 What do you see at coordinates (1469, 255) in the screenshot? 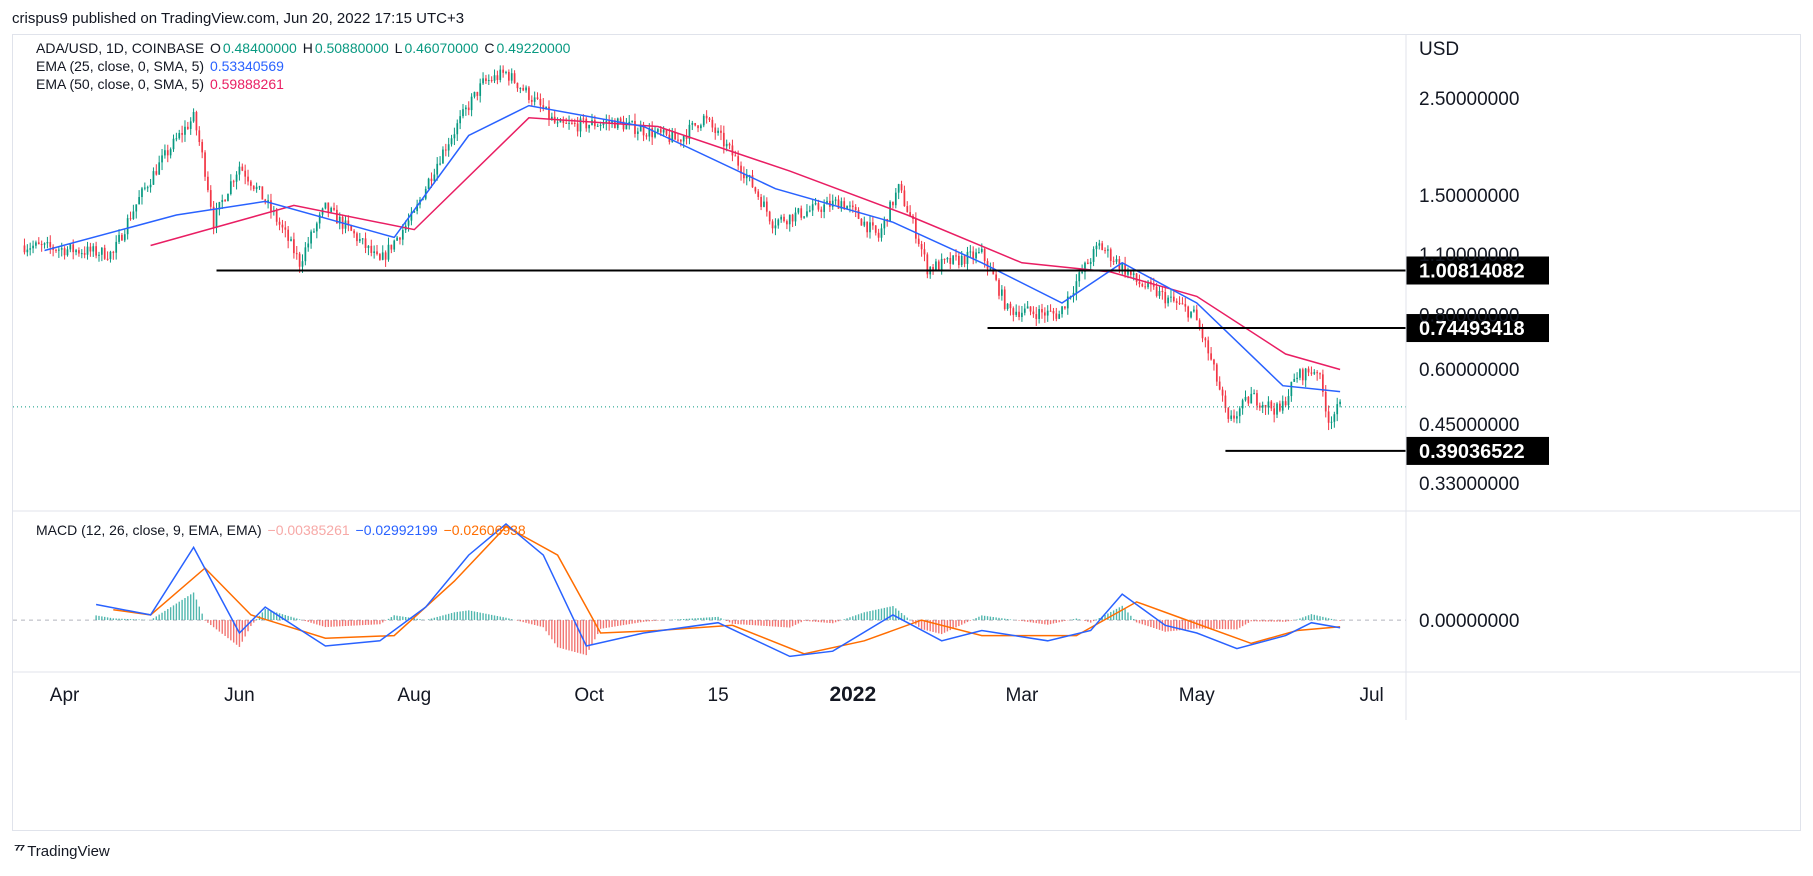
I see `price-tick-label: 1.10000000` at bounding box center [1469, 255].